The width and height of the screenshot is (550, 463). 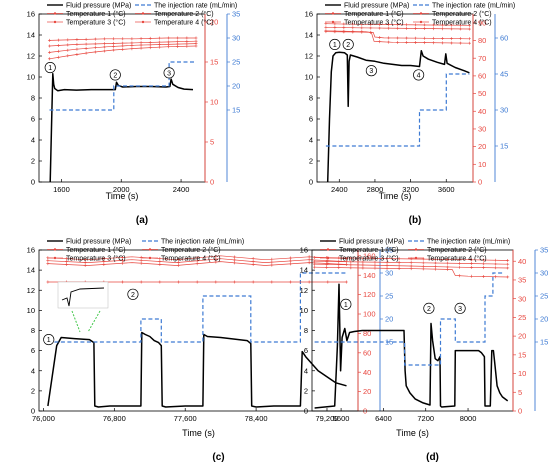 I want to click on y-left-tick-label: 0, so click(x=311, y=182).